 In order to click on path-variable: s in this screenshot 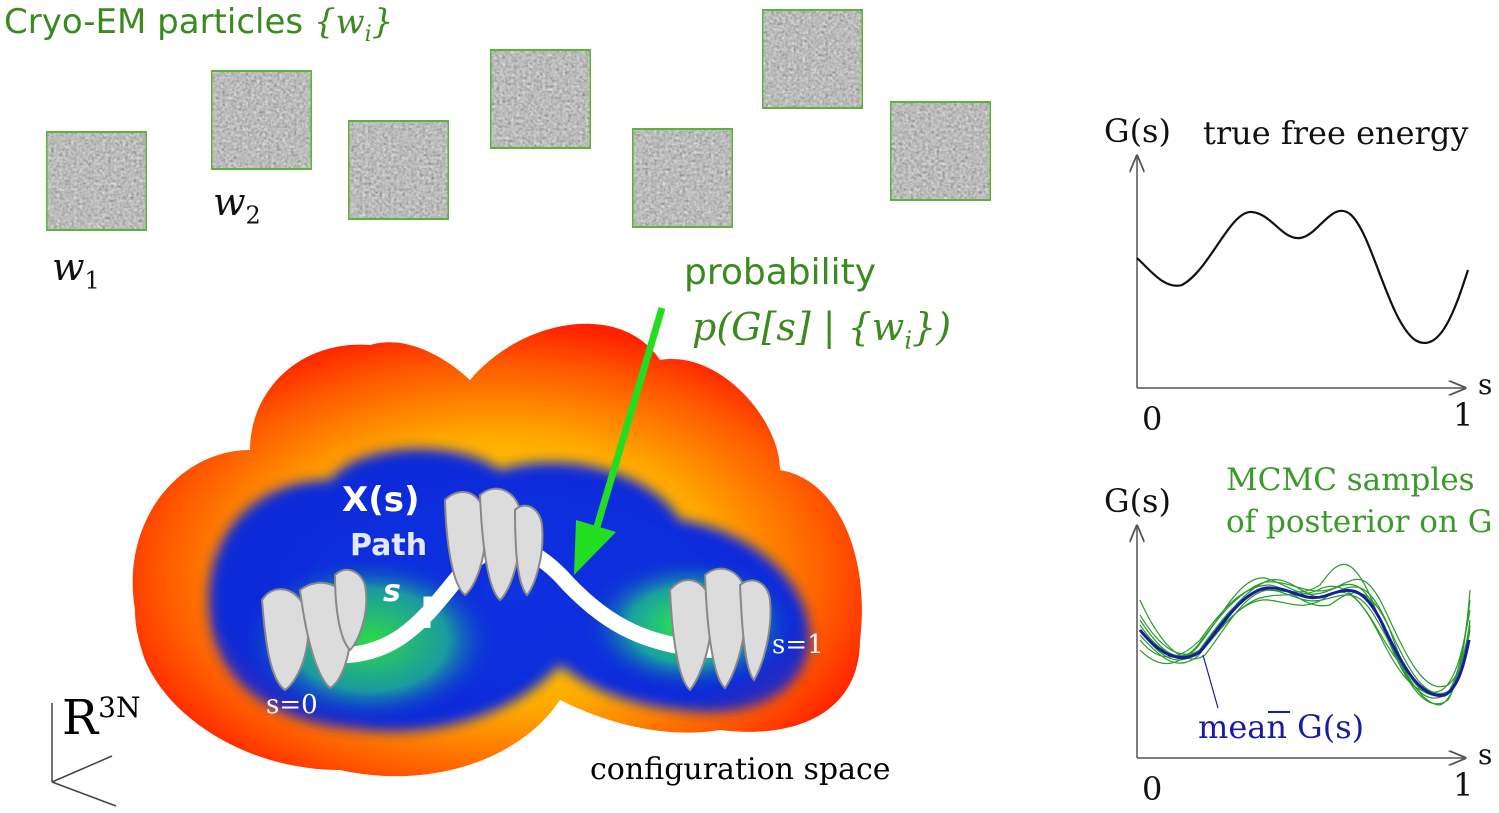, I will do `click(392, 591)`.